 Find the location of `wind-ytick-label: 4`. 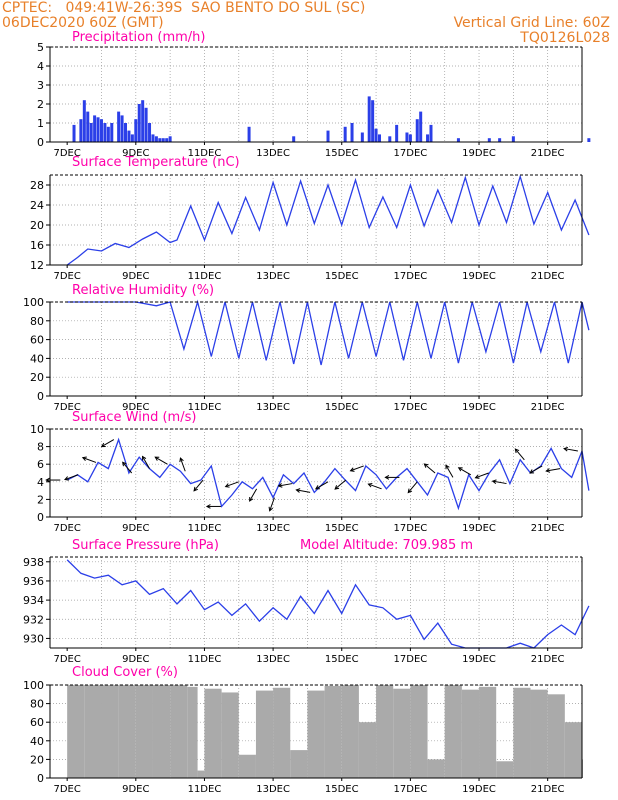

wind-ytick-label: 4 is located at coordinates (40, 482).